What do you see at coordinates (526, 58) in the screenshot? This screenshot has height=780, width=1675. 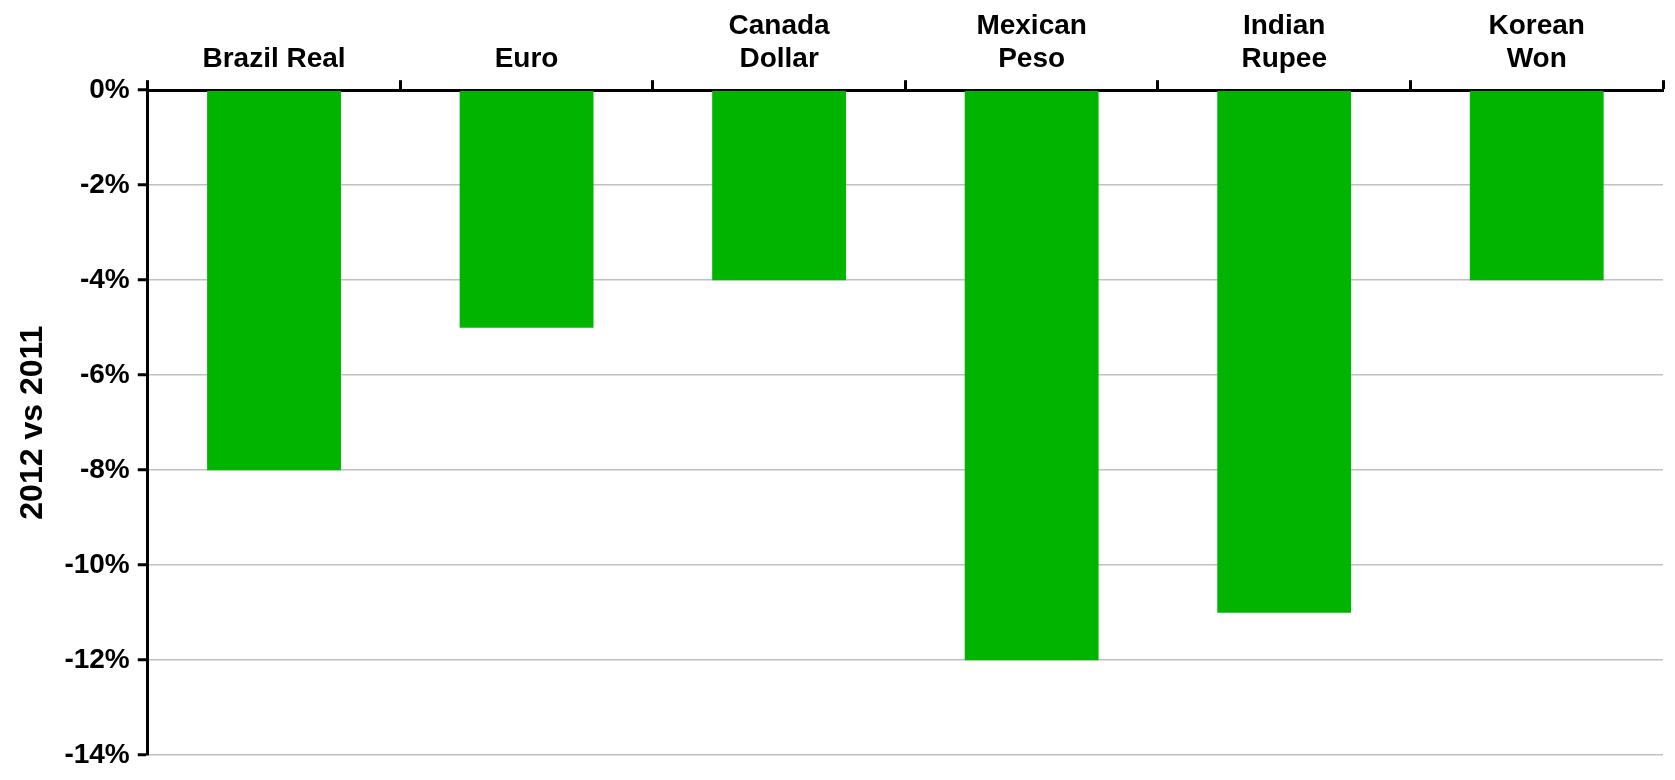 I see `x-tick-label: Euro` at bounding box center [526, 58].